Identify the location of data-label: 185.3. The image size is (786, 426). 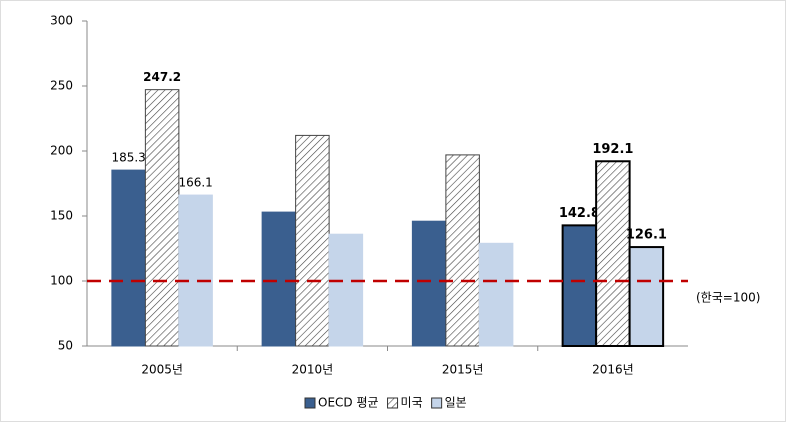
(128, 158).